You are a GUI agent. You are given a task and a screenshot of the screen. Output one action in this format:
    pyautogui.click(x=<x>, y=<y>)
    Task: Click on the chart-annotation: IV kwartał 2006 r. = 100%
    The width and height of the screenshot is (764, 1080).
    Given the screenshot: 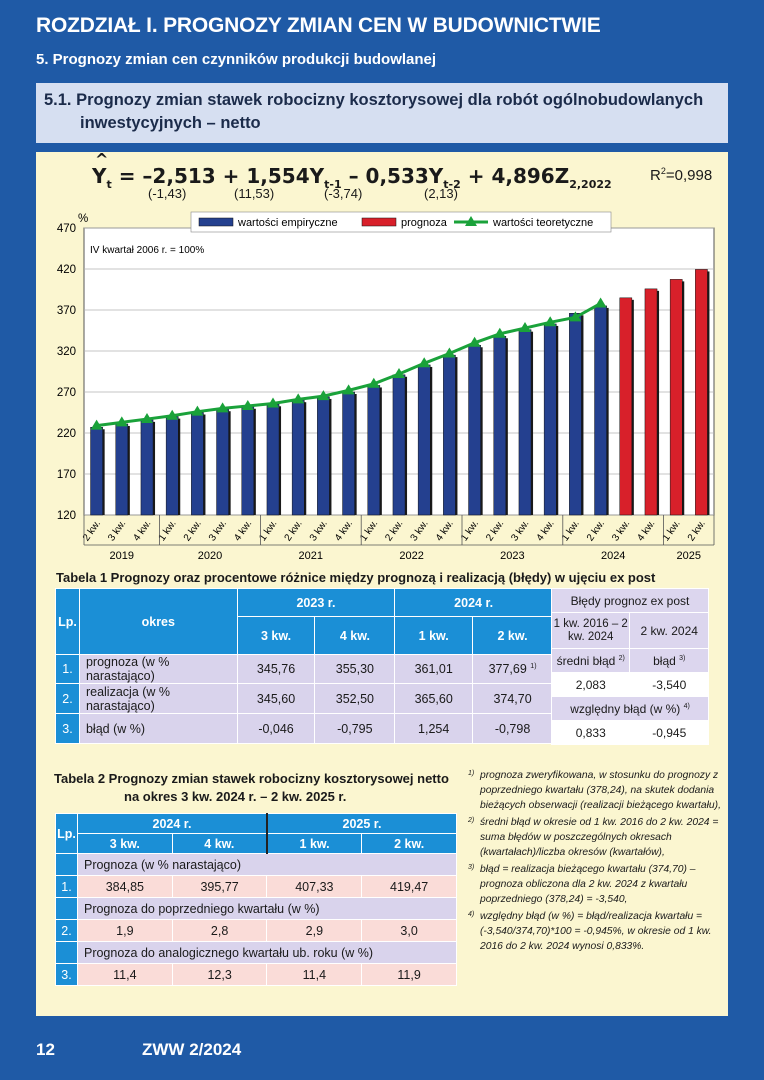 What is the action you would take?
    pyautogui.click(x=147, y=250)
    